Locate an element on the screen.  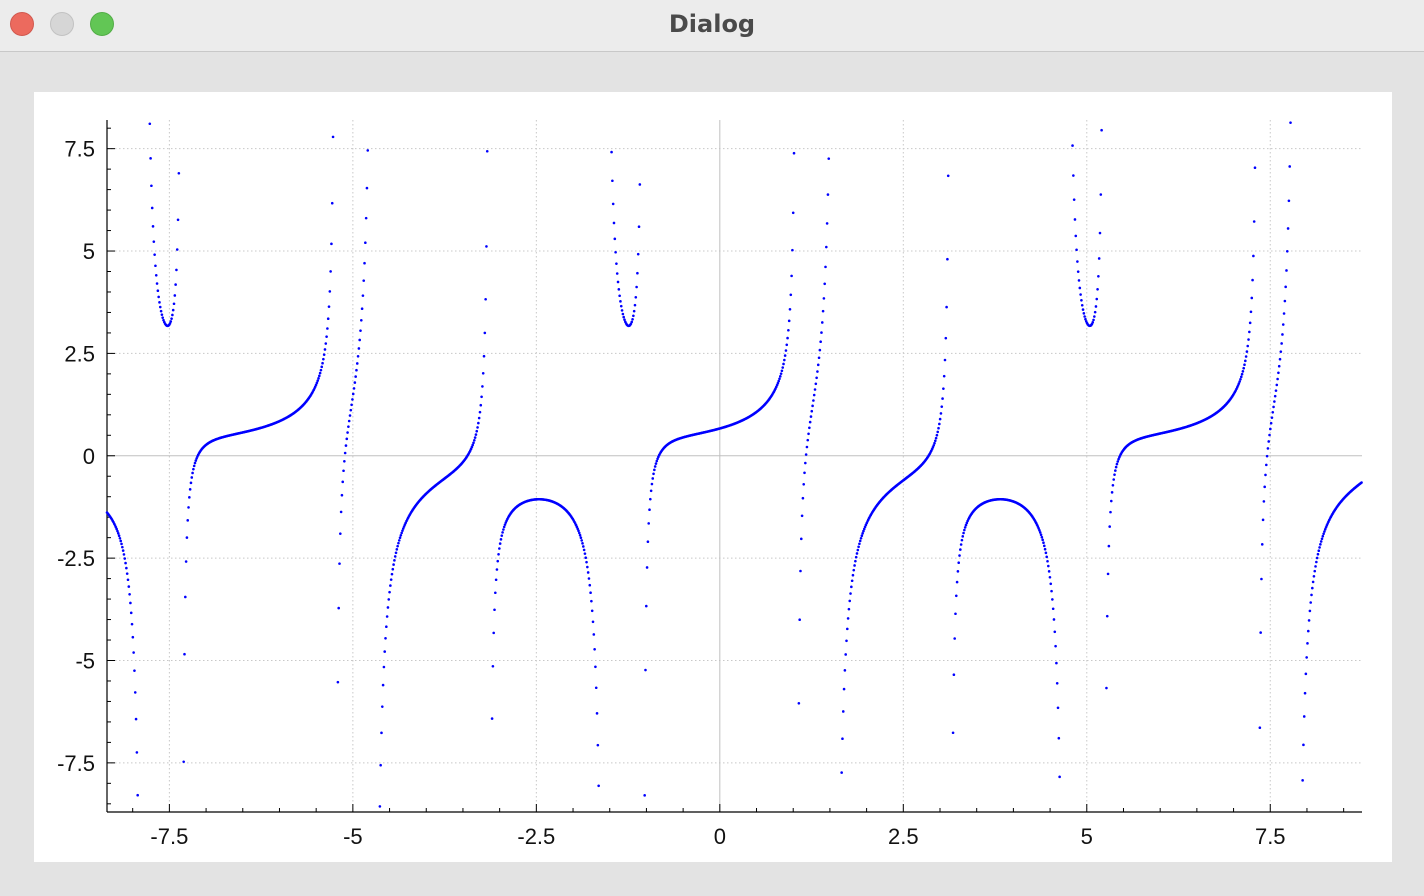
maximize-window-button is located at coordinates (102, 24).